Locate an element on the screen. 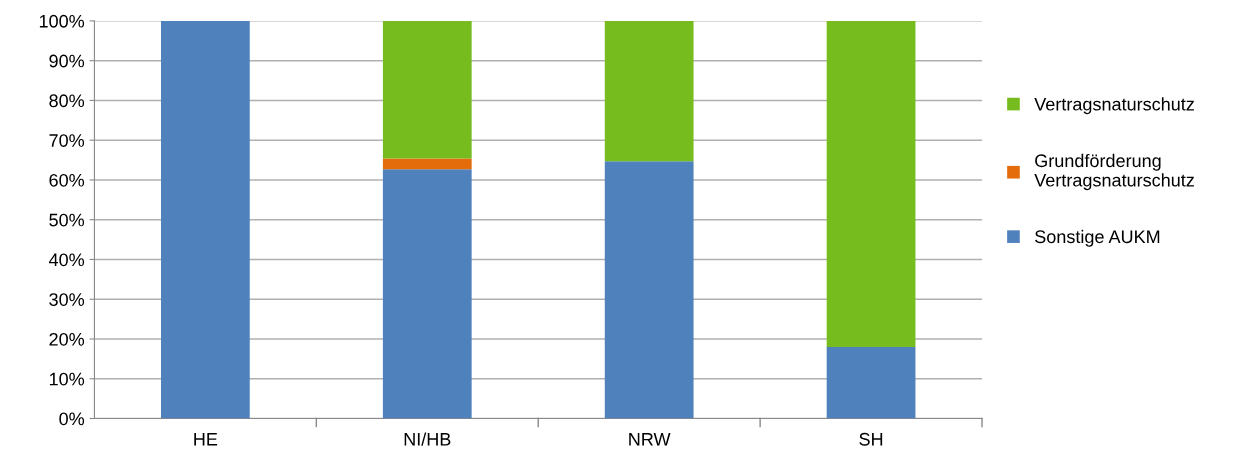  y-tick-label: 70% is located at coordinates (67, 140).